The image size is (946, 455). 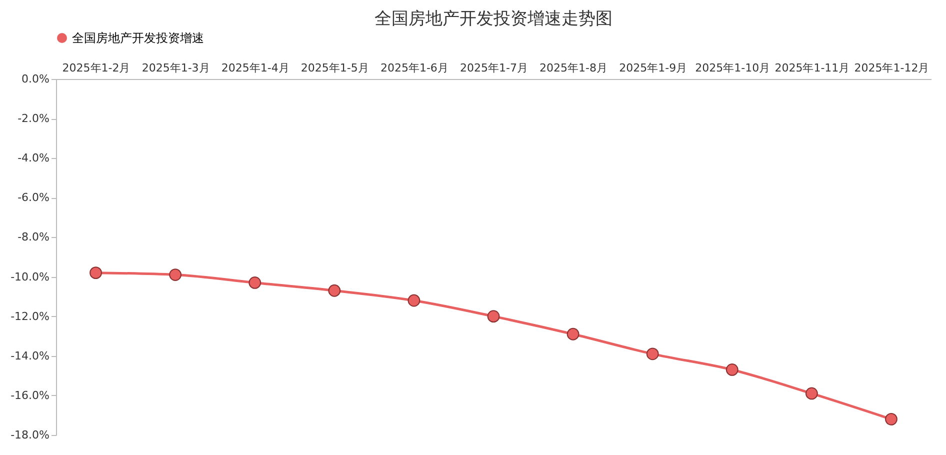 I want to click on x-tick-label: 2025年1-10月, so click(x=732, y=68).